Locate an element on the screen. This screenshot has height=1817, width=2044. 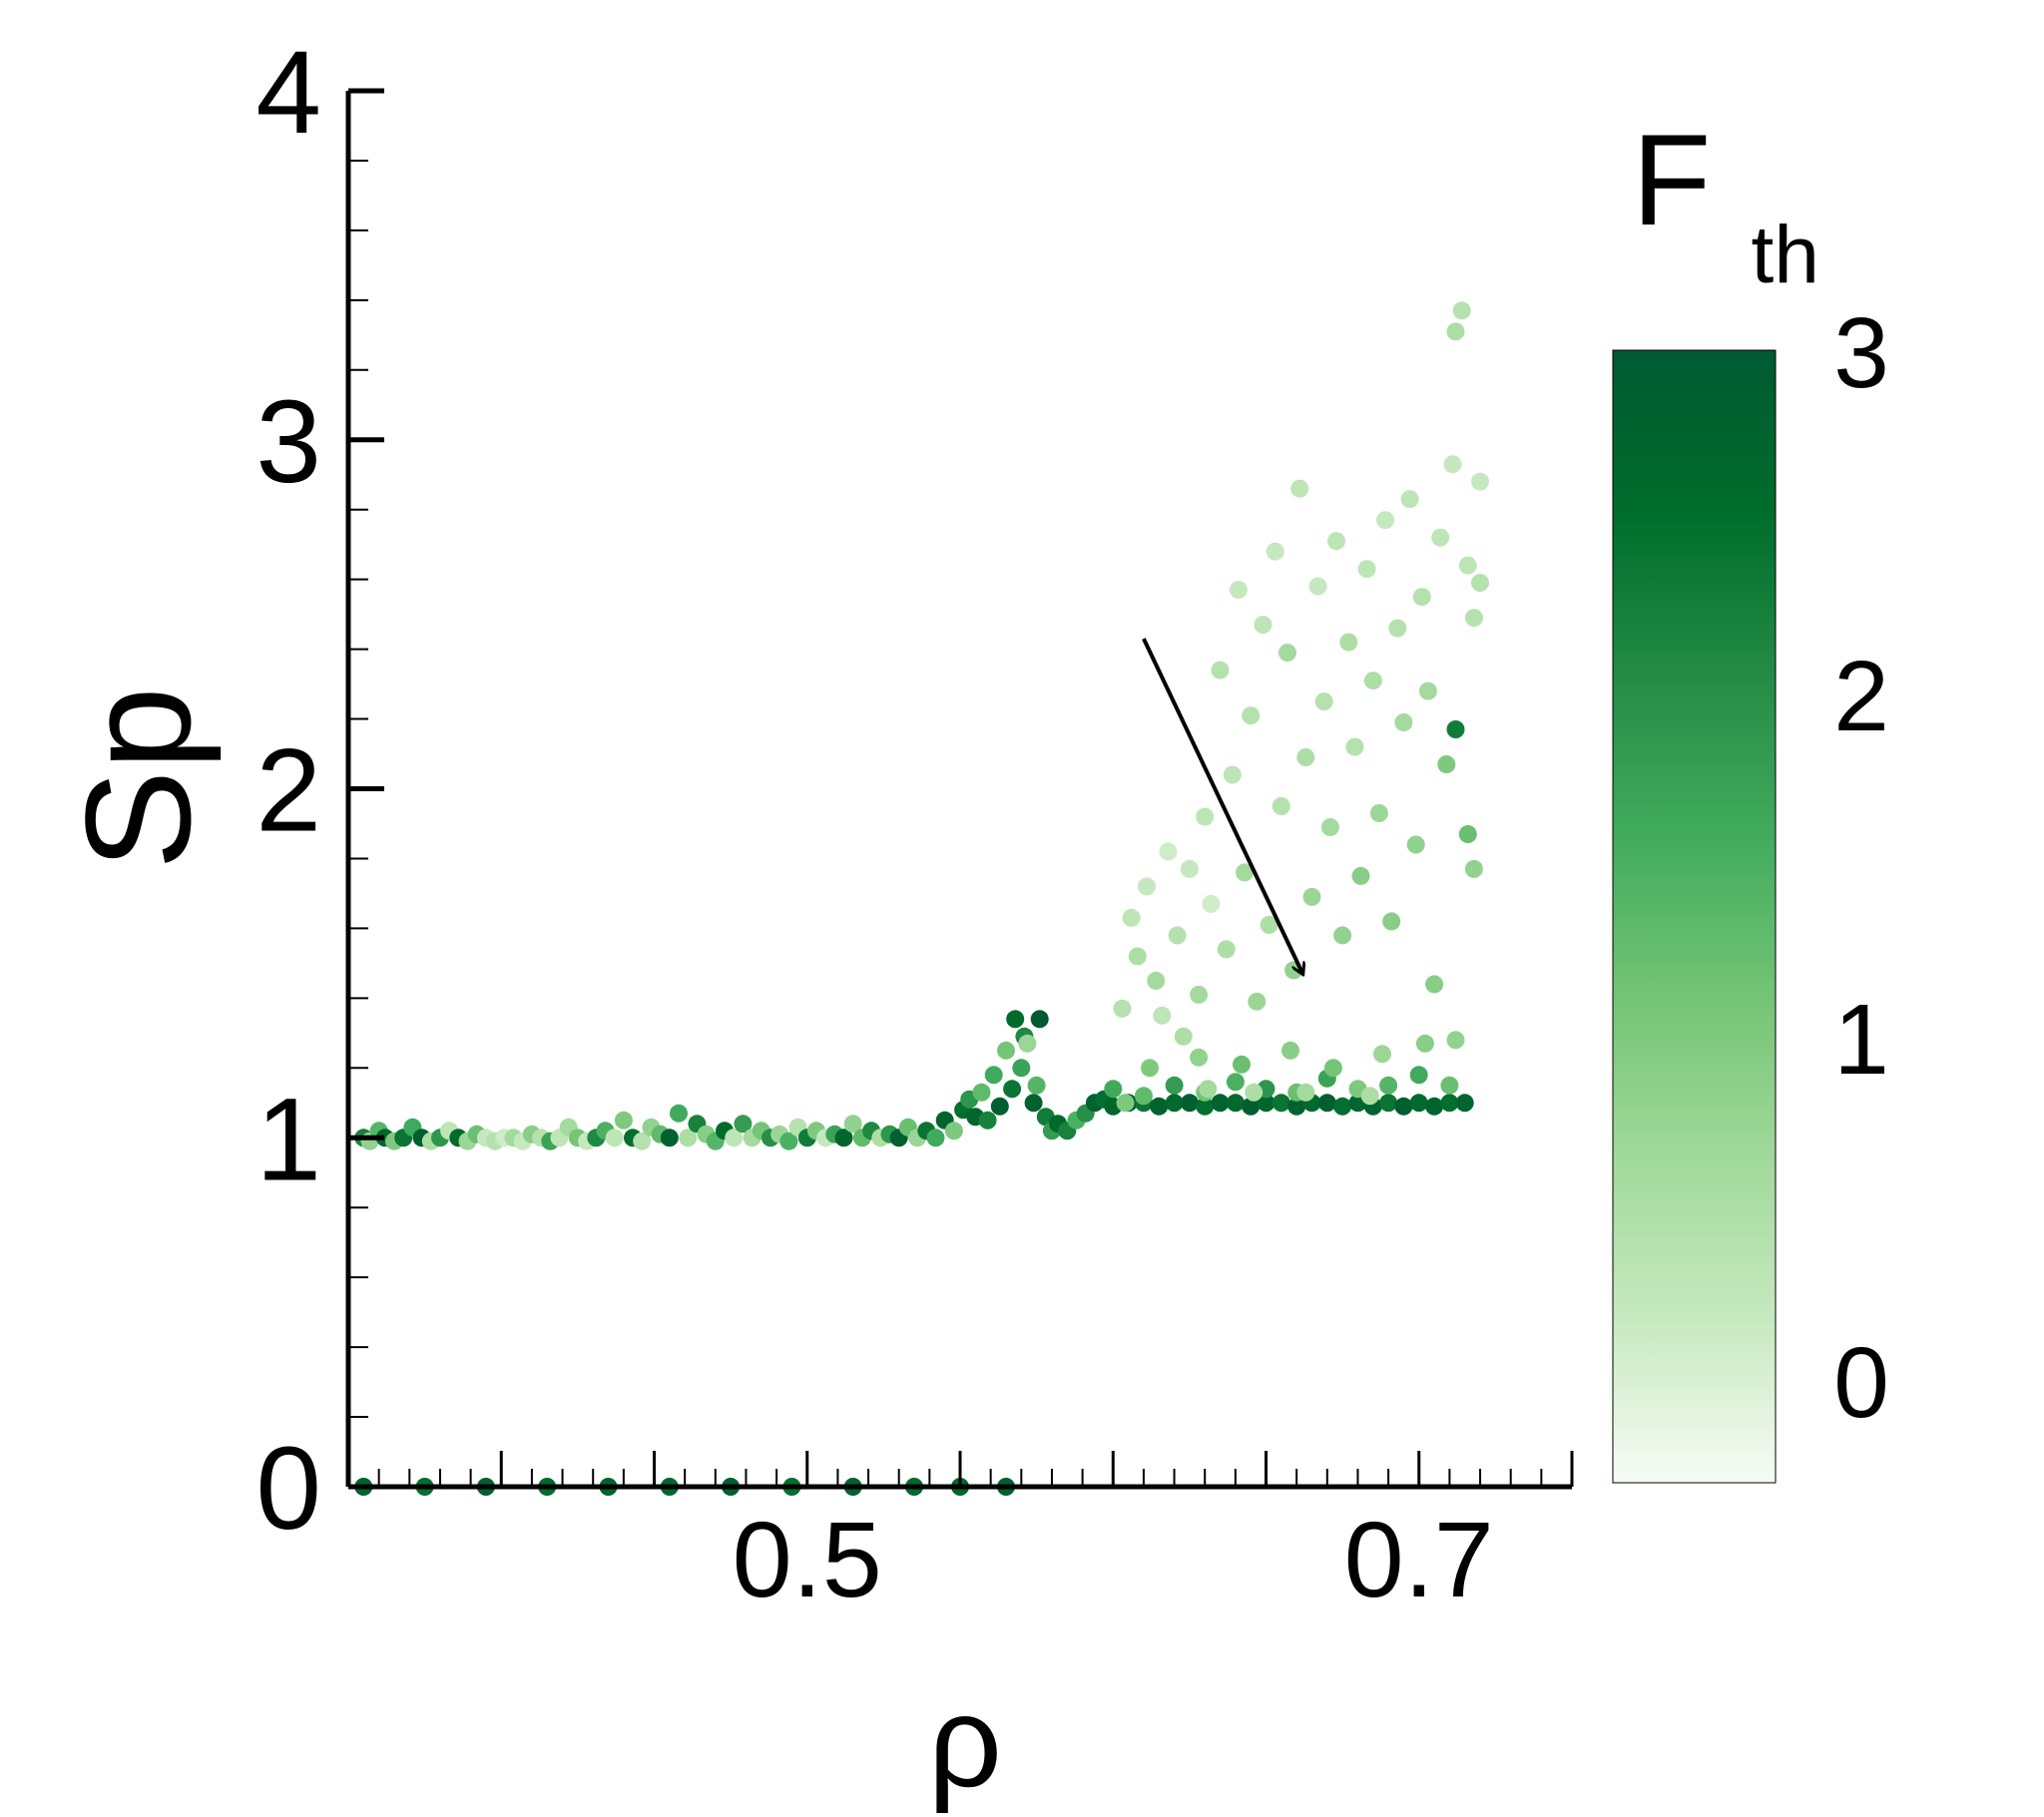
colorbar-tick-labels: 0 1 2 3 is located at coordinates (1861, 868).